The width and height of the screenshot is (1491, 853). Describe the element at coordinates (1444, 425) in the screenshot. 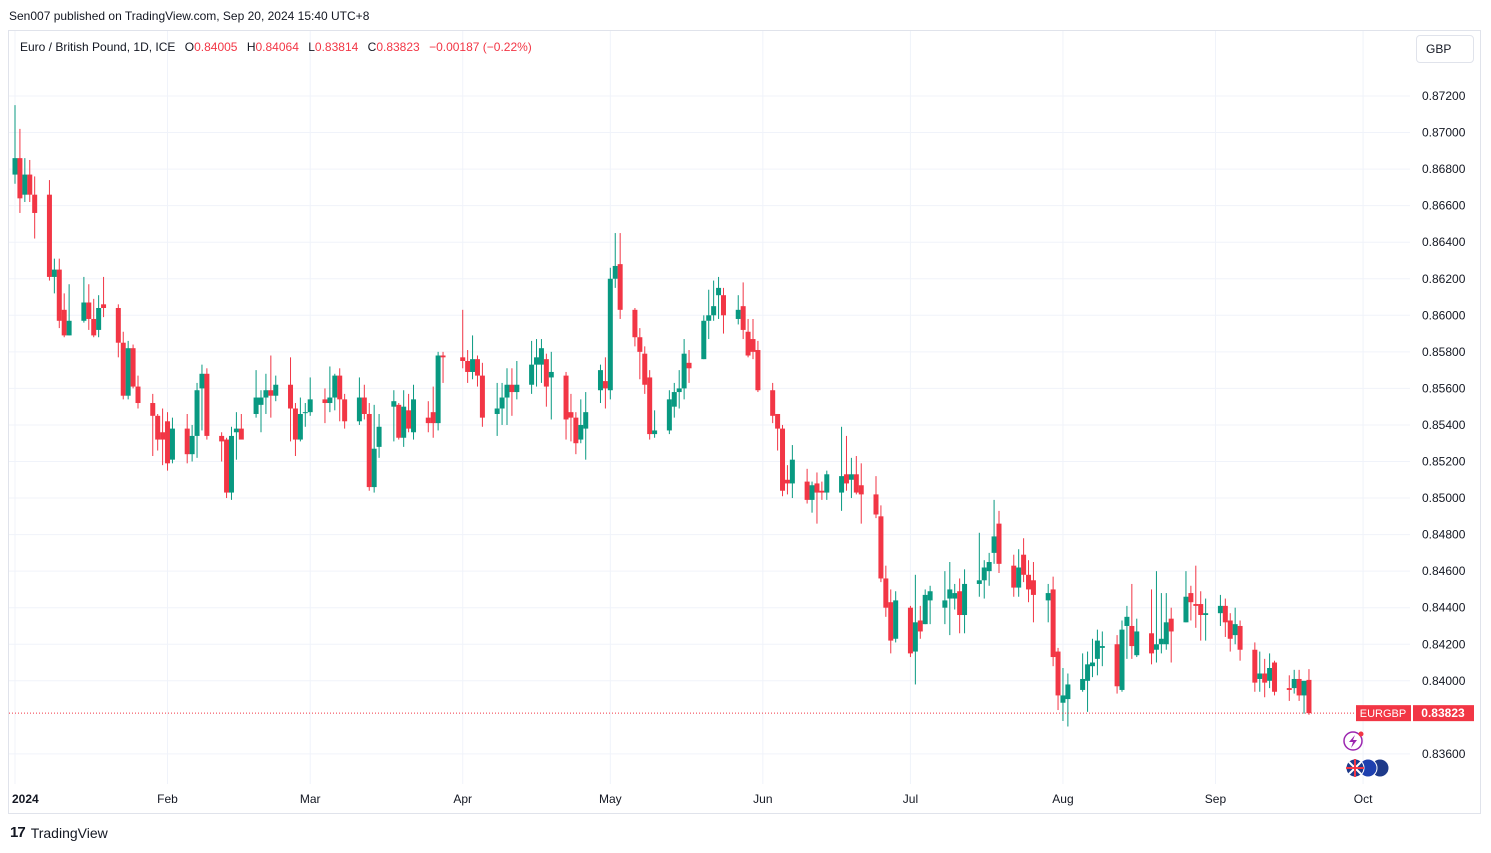

I see `price-axis-label: 0.85400` at that location.